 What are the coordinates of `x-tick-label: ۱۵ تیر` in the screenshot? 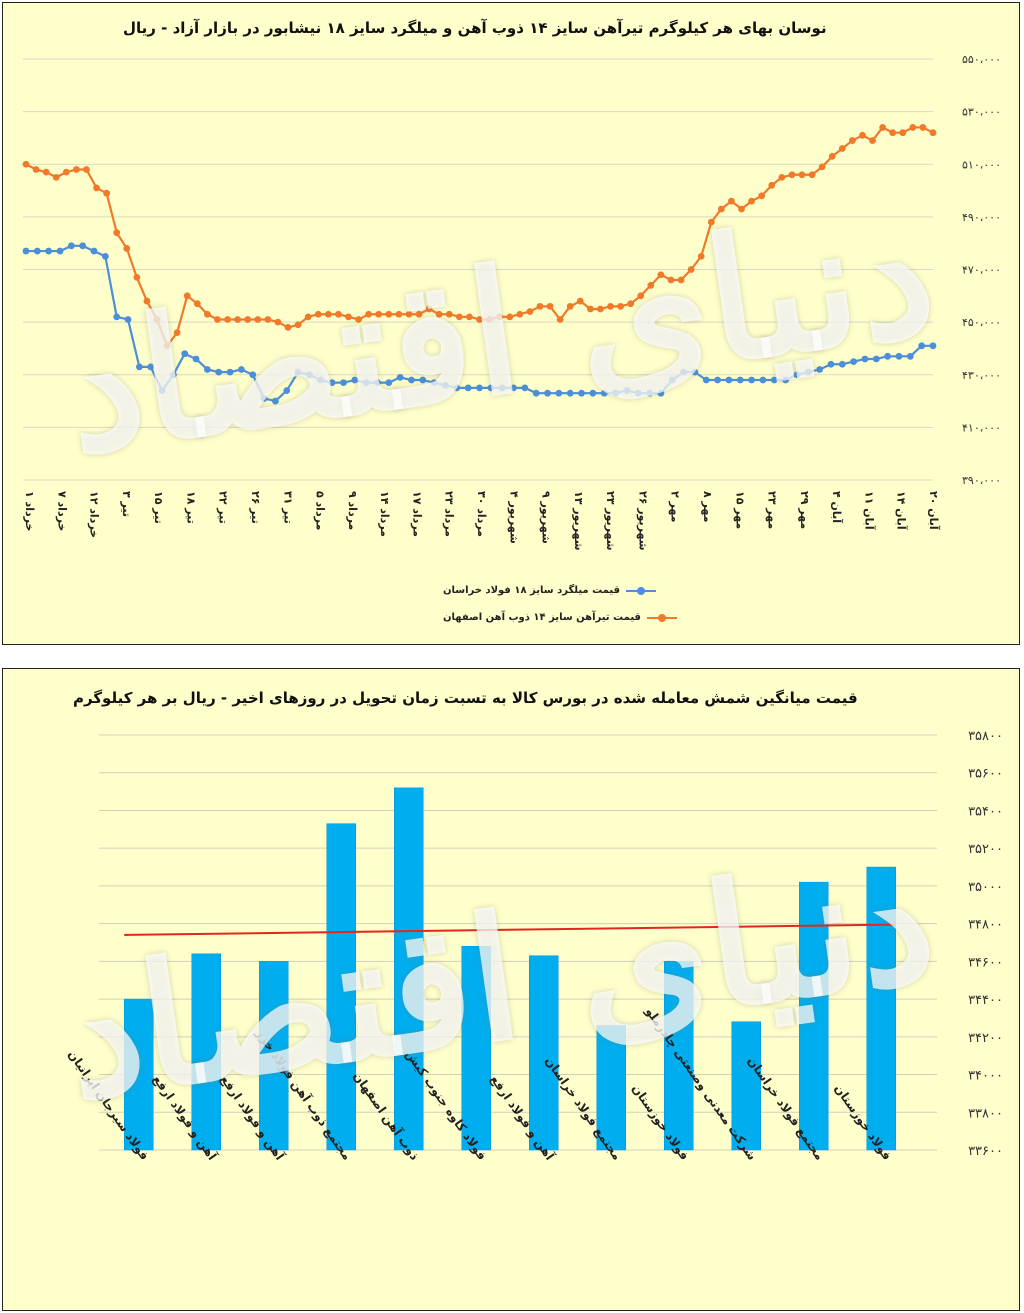 It's located at (158, 507).